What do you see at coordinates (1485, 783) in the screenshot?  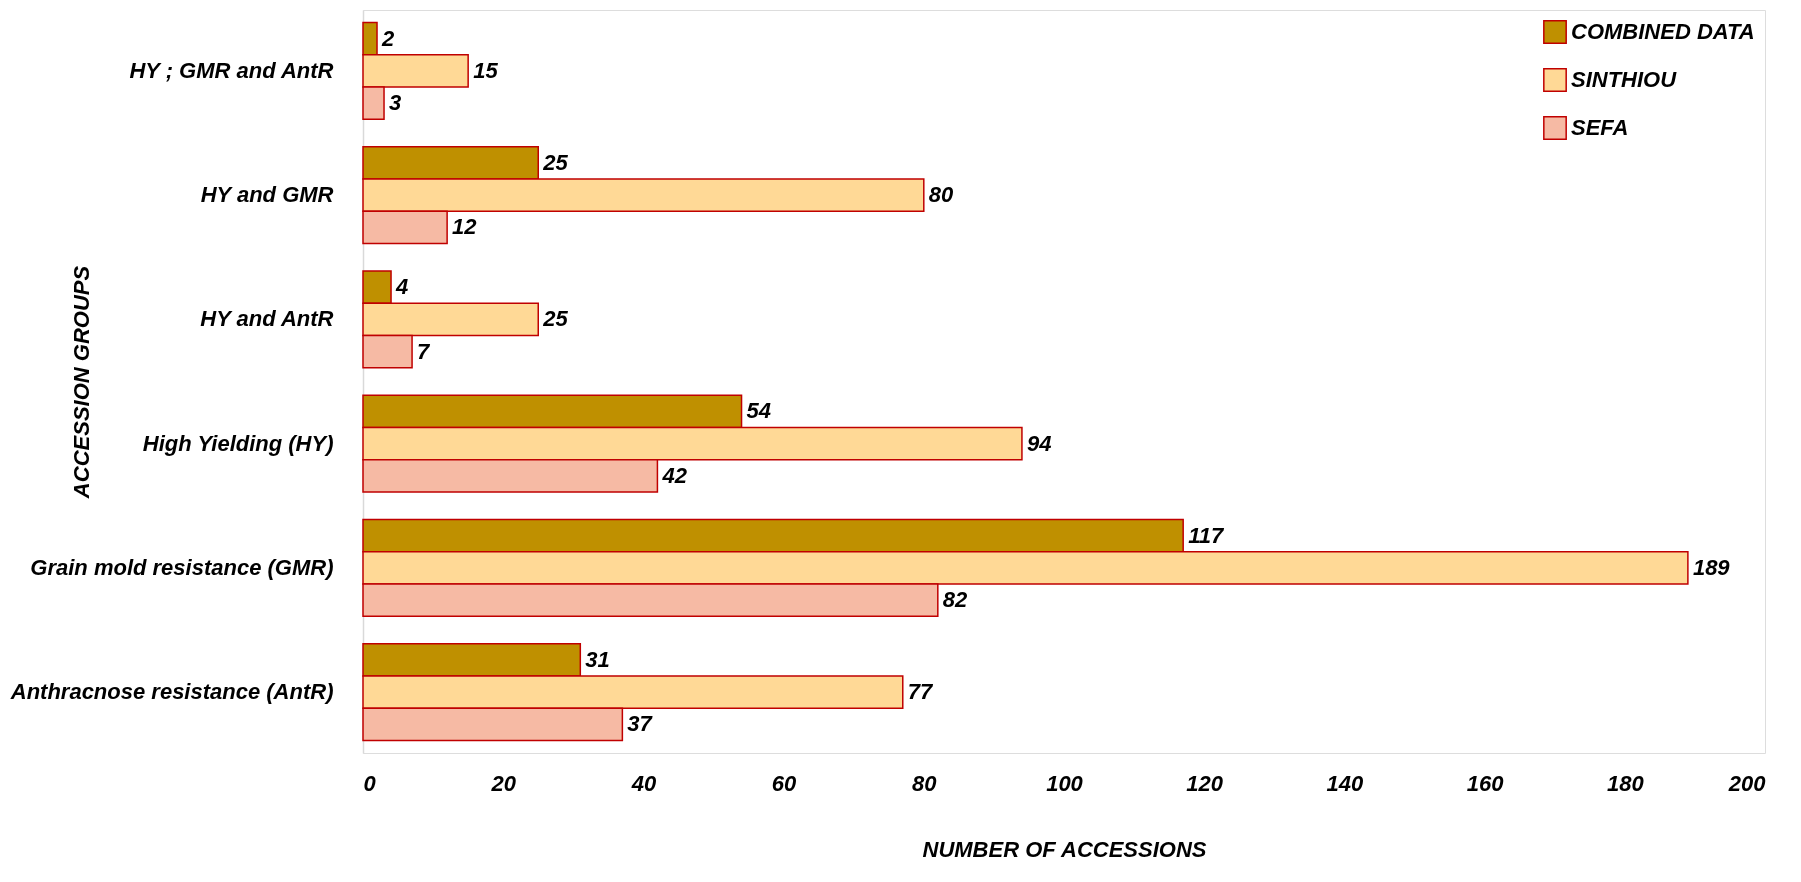 I see `x-tick-label: 160` at bounding box center [1485, 783].